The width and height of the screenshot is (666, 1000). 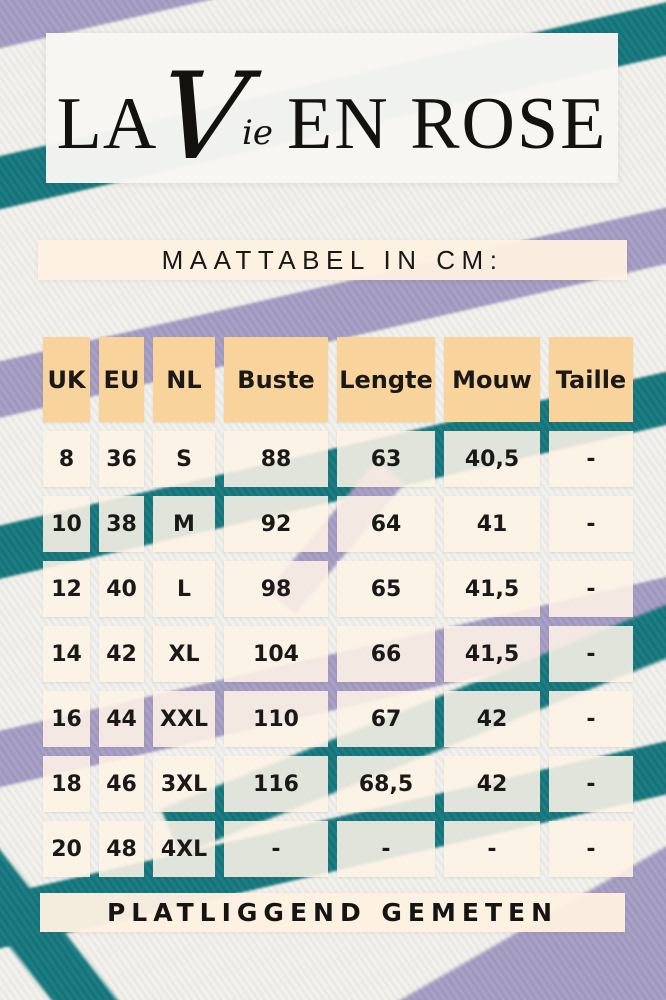 I want to click on footer-note: PLATLIGGEND GEMETEN, so click(x=332, y=912).